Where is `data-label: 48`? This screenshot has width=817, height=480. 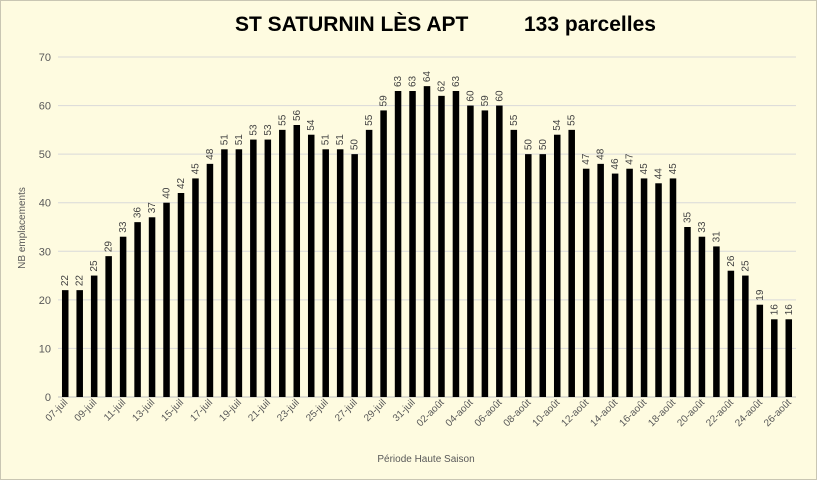
data-label: 48 is located at coordinates (601, 154).